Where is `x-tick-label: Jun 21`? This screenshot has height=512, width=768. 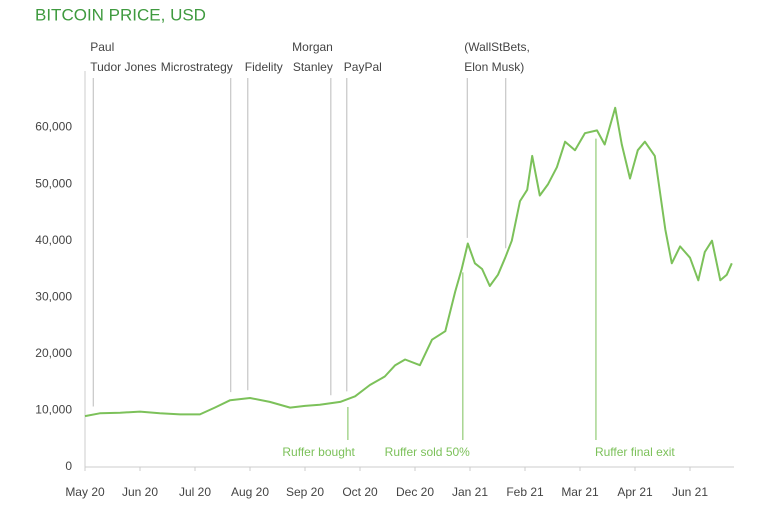 x-tick-label: Jun 21 is located at coordinates (690, 492).